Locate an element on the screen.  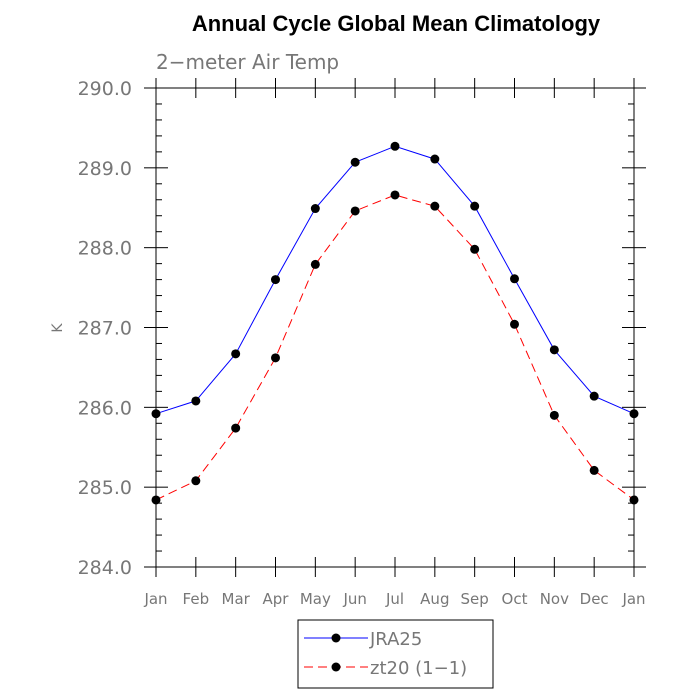
y-tick-label: 285.0 is located at coordinates (105, 488).